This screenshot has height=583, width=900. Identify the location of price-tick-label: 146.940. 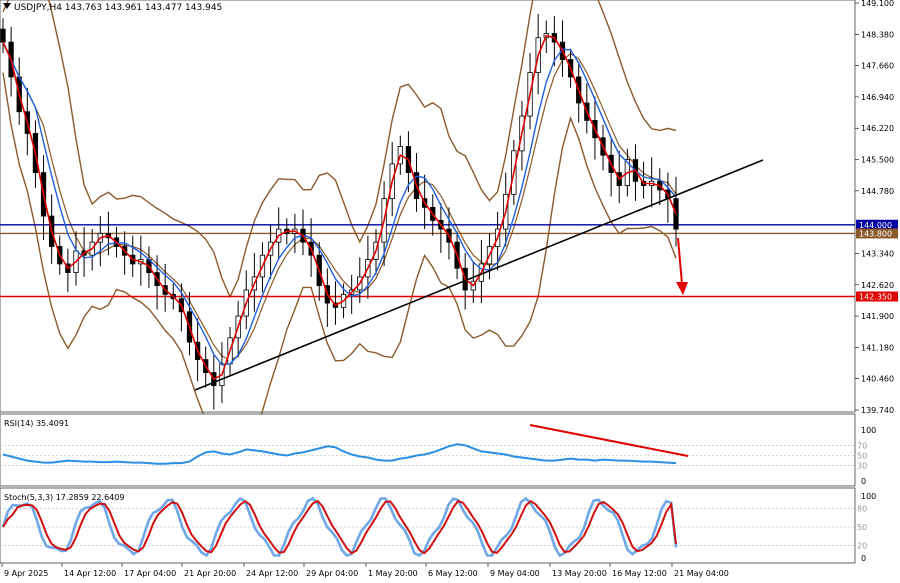
(877, 97).